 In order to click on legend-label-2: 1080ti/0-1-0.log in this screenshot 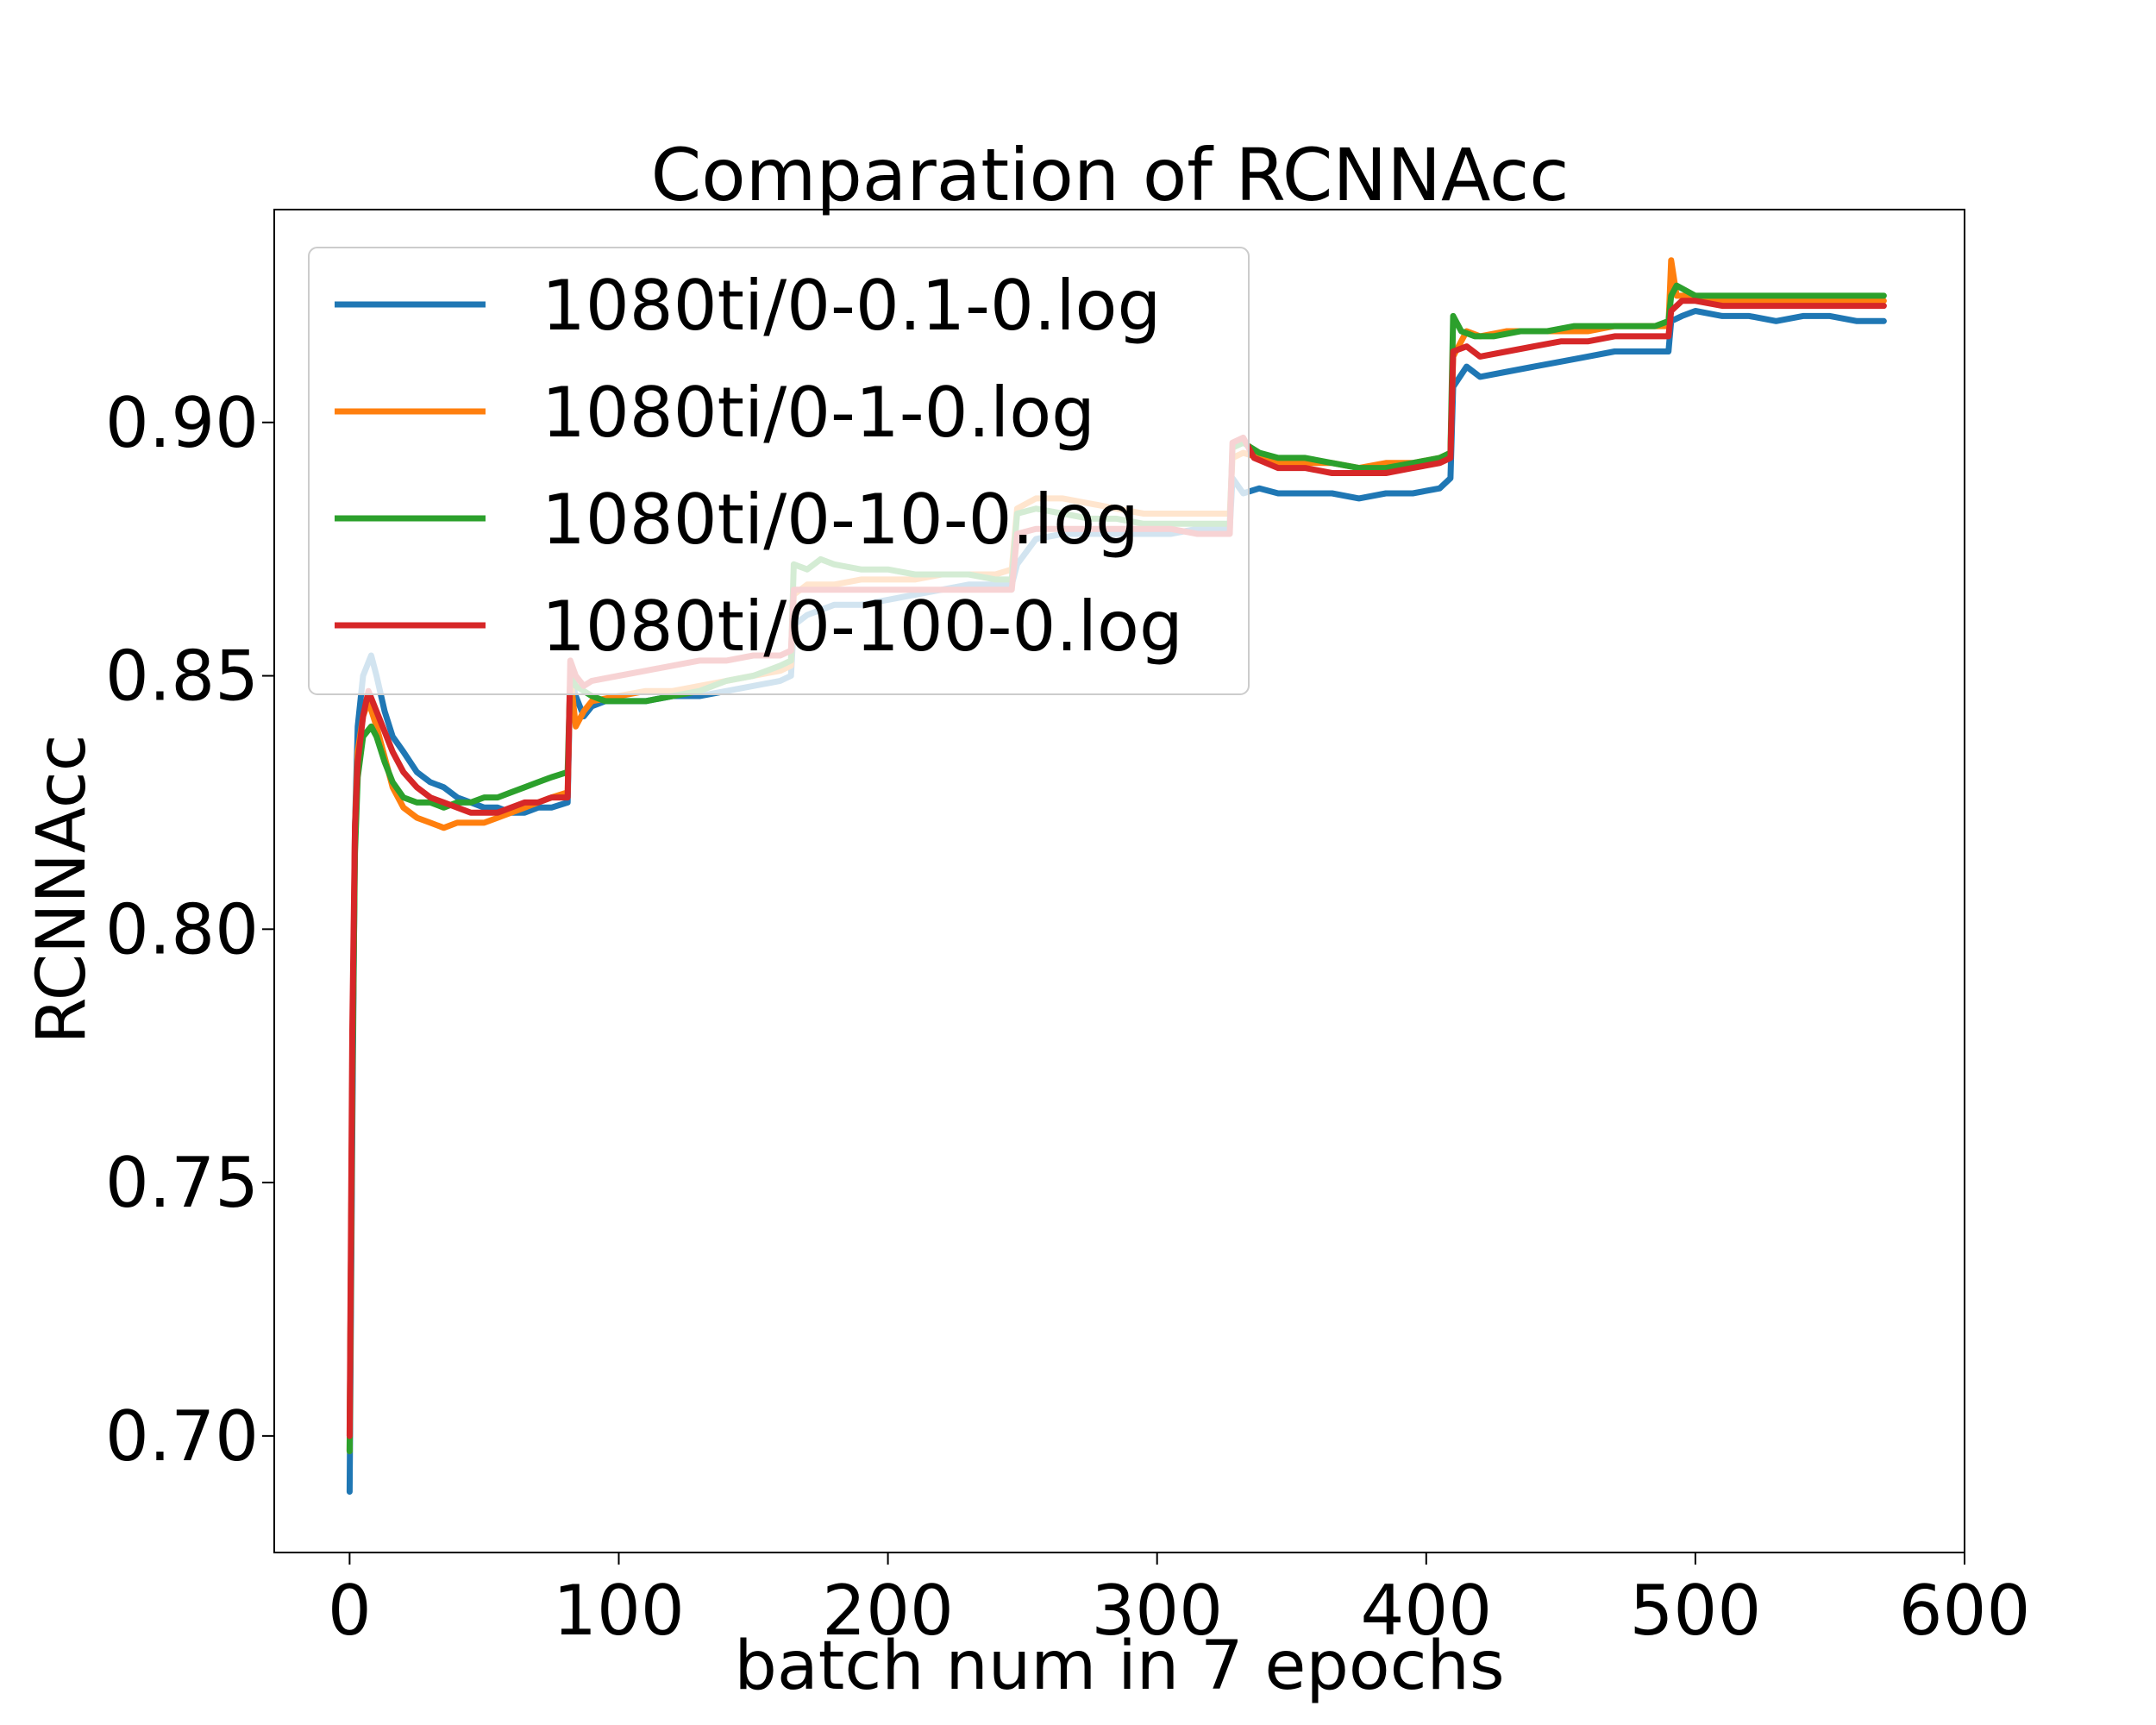, I will do `click(818, 413)`.